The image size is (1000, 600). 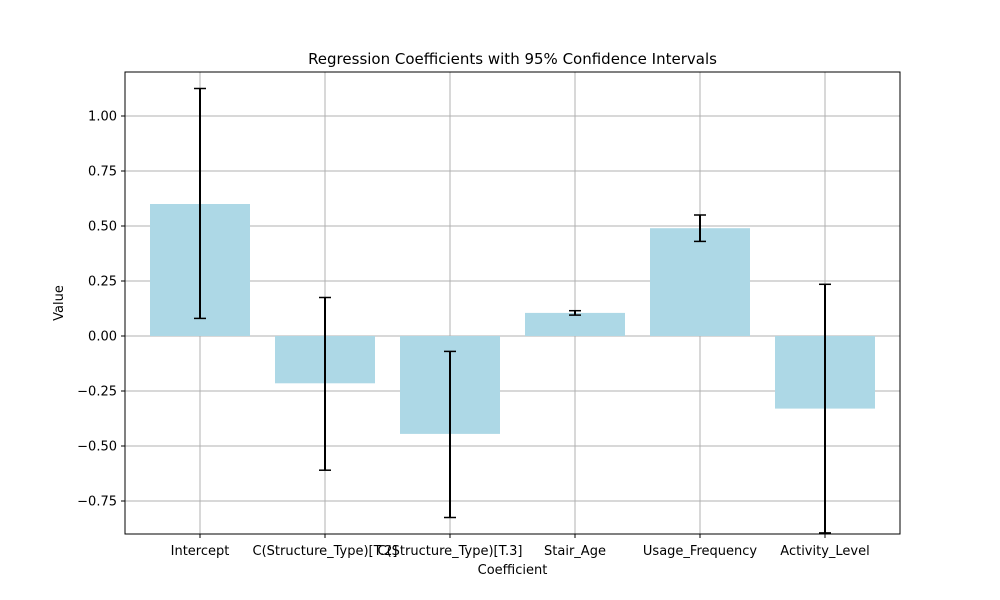 I want to click on y-tick-label: 1.00, so click(x=102, y=117).